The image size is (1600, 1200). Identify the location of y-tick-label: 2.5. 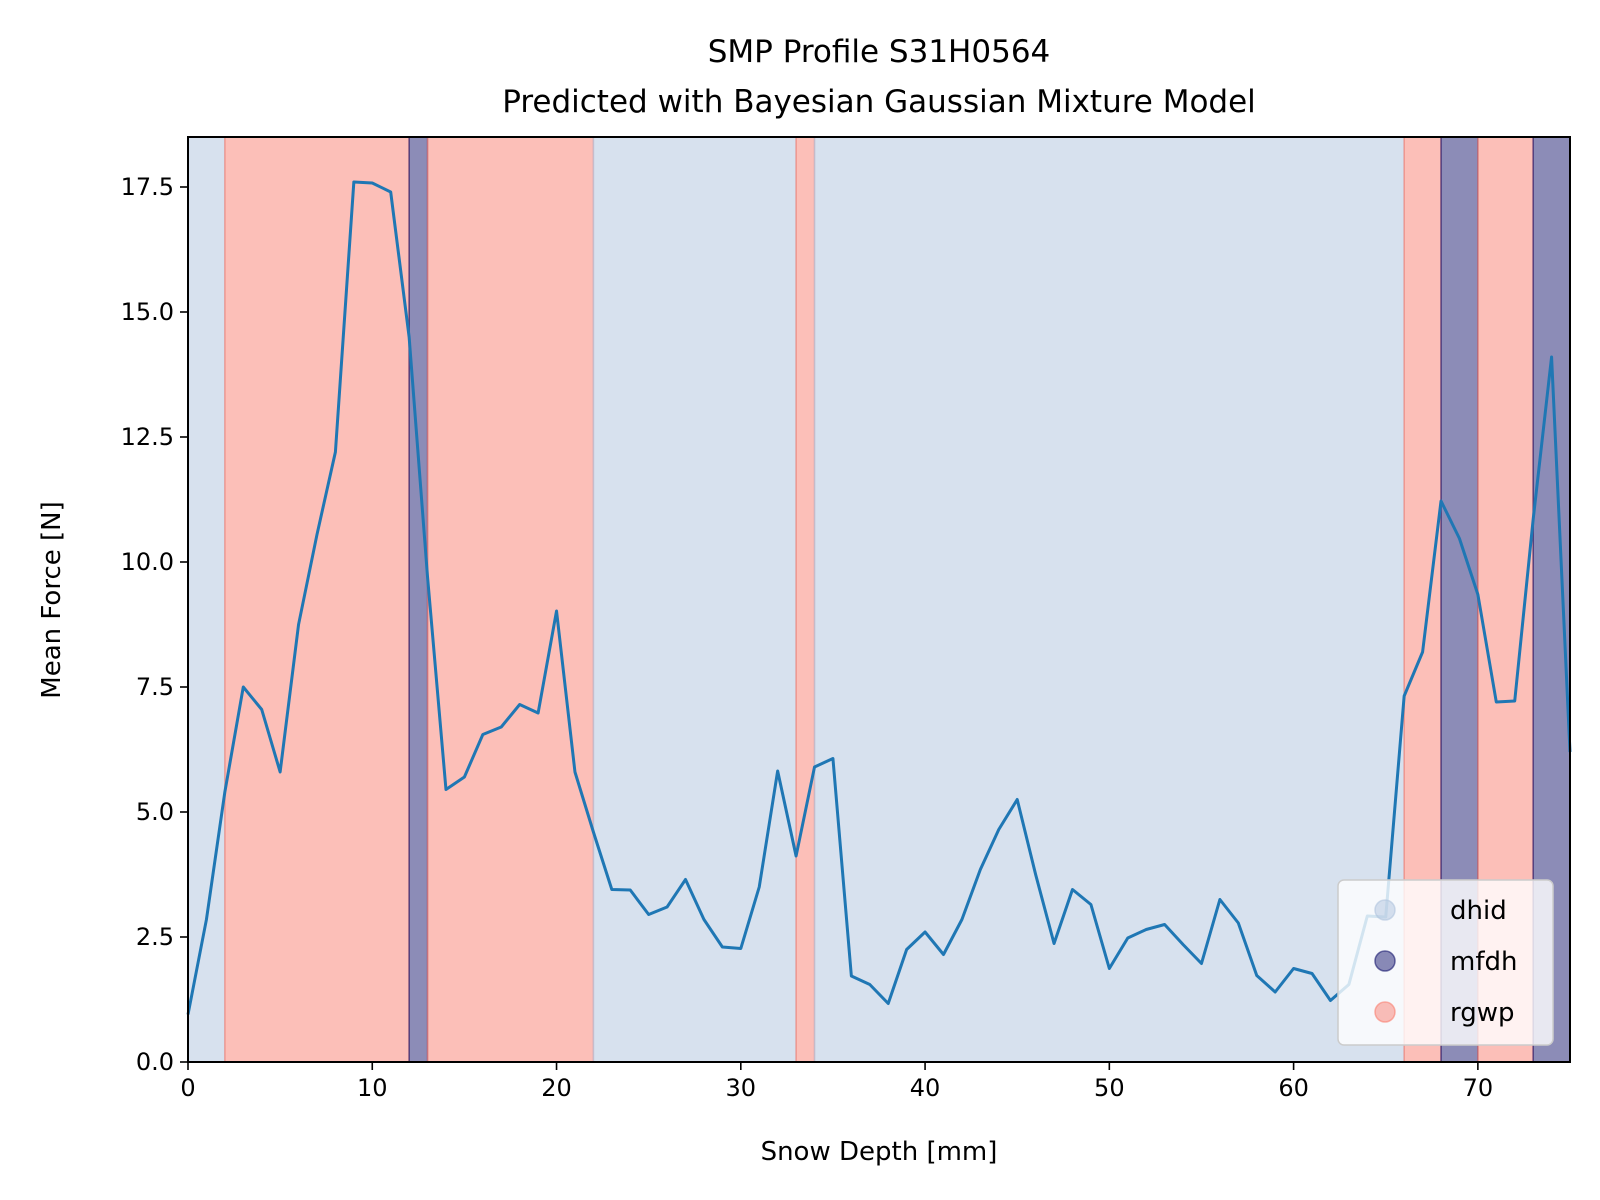
(155, 937).